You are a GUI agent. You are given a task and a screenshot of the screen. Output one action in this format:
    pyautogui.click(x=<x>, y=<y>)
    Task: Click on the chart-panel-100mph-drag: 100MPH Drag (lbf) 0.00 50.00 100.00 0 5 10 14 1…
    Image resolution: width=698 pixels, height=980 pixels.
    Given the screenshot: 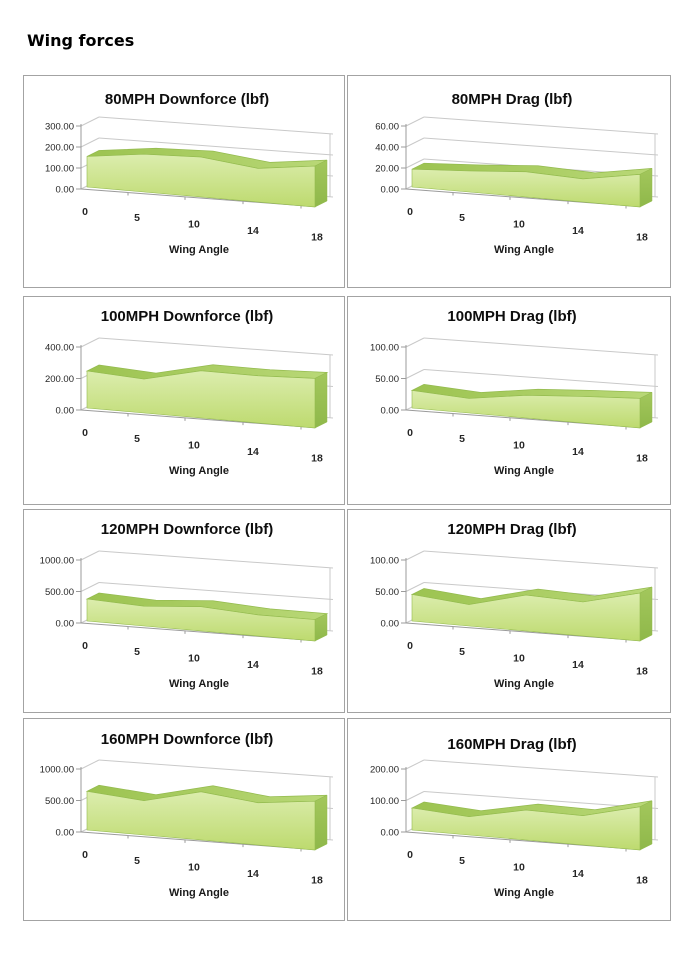 What is the action you would take?
    pyautogui.click(x=509, y=400)
    